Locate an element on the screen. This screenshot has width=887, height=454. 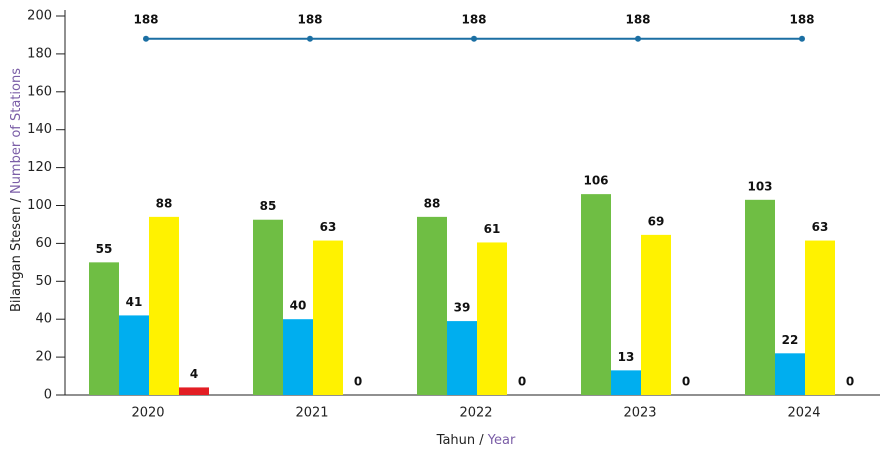
data-label: 4 is located at coordinates (194, 374).